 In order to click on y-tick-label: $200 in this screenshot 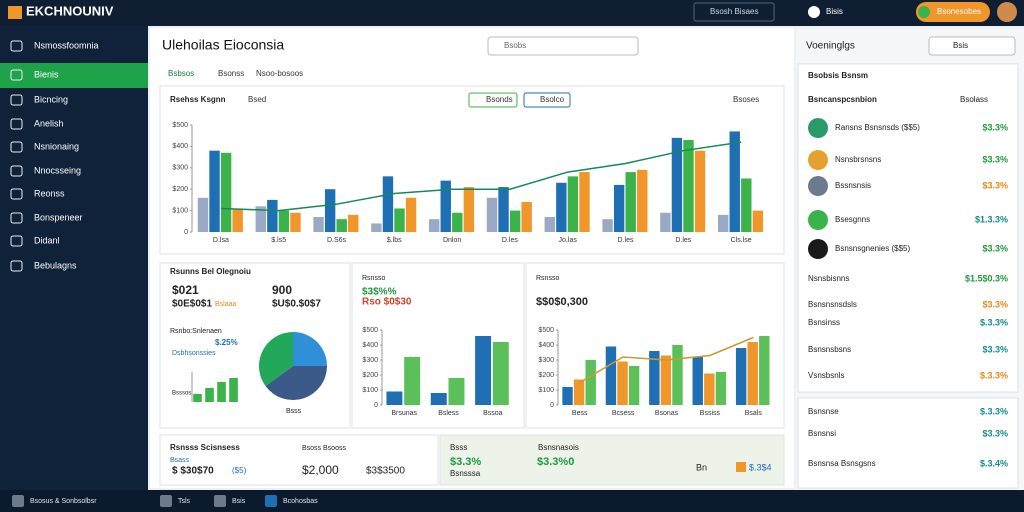, I will do `click(180, 189)`.